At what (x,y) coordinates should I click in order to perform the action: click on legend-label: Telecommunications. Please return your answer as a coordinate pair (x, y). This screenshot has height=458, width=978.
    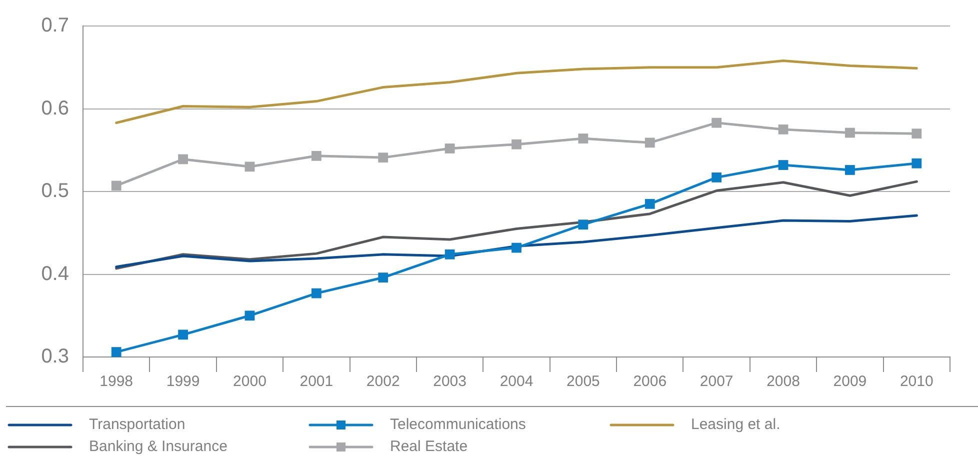
    Looking at the image, I should click on (458, 425).